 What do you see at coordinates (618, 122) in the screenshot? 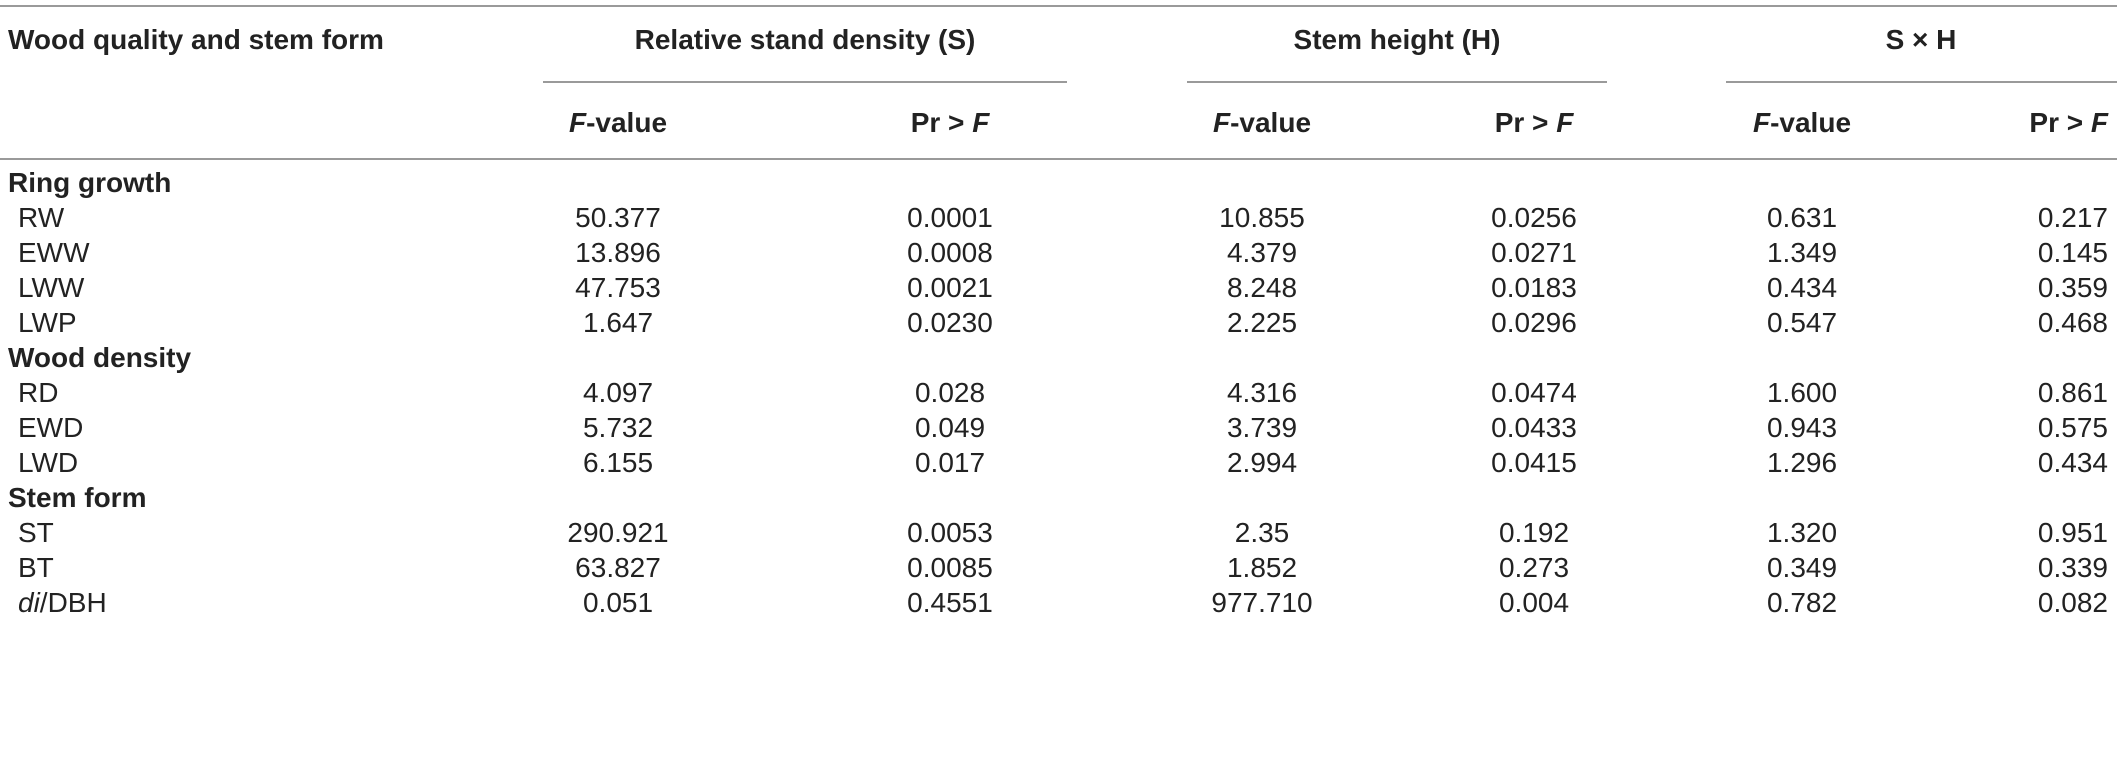
I see `f-value-header-s: F-value` at bounding box center [618, 122].